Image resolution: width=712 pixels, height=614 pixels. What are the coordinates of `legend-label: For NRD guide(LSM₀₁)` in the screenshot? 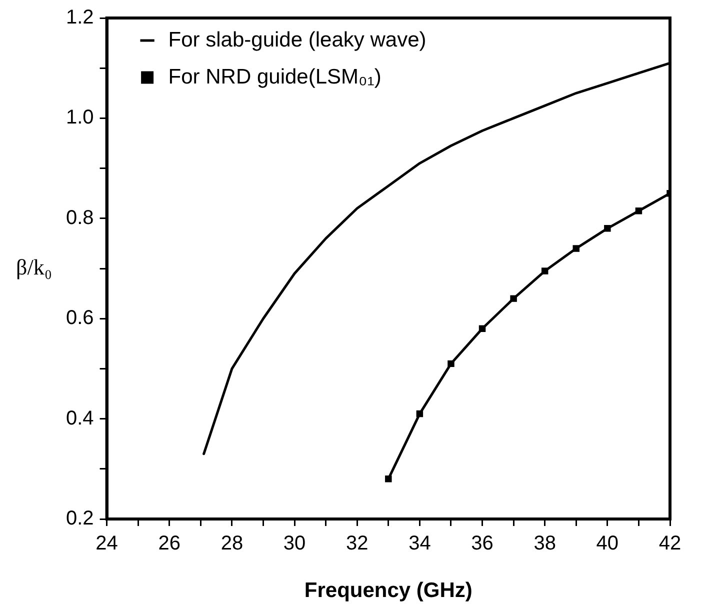 It's located at (275, 76).